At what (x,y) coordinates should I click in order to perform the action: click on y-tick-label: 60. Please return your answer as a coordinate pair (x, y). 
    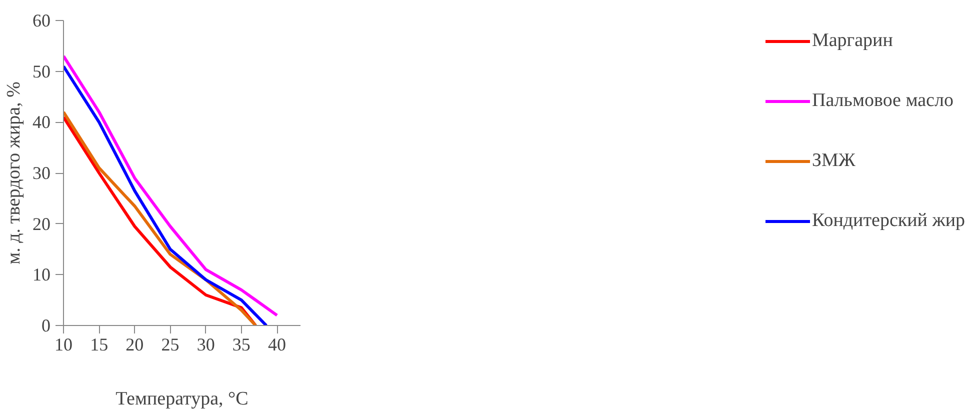
    Looking at the image, I should click on (41, 20).